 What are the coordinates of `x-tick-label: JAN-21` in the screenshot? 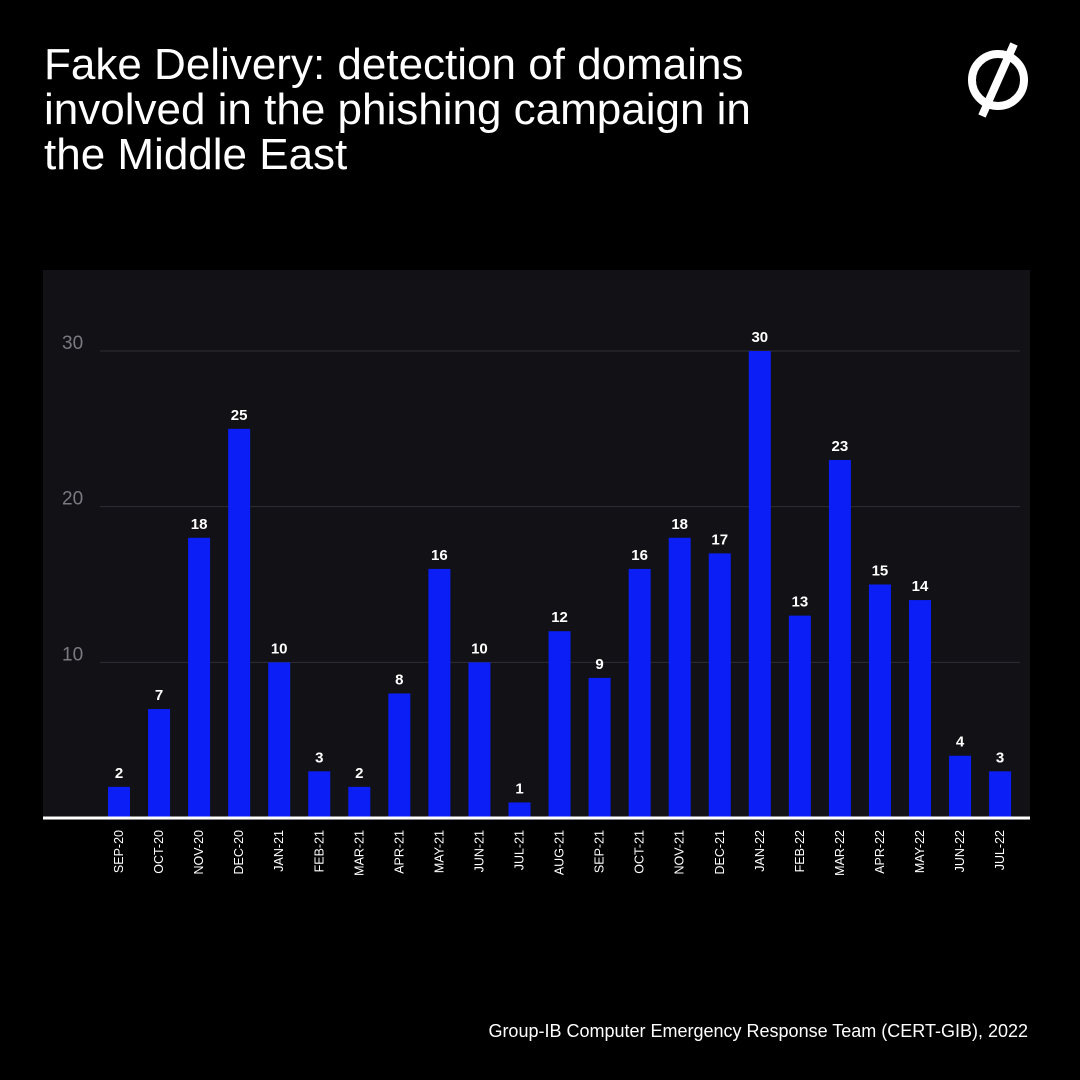 It's located at (279, 851).